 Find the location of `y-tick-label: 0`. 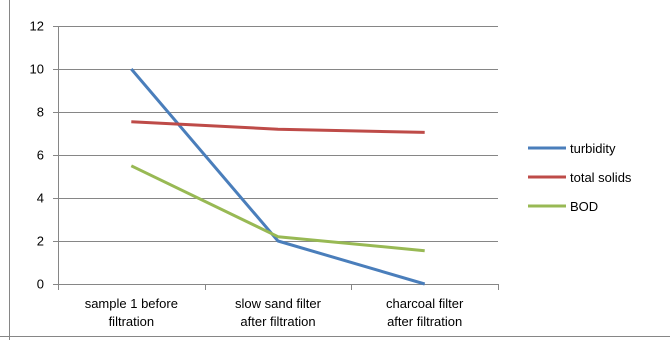

y-tick-label: 0 is located at coordinates (40, 284).